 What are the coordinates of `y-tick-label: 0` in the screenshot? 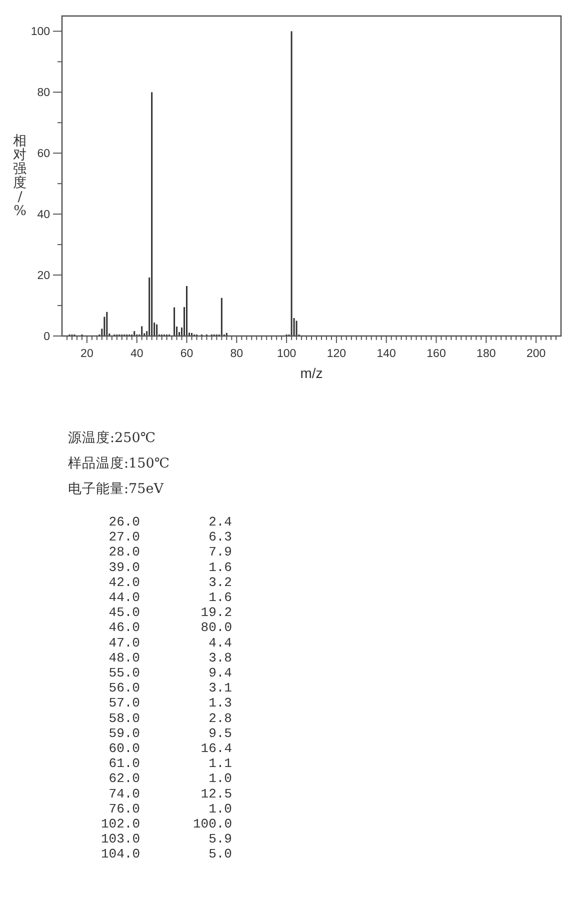 It's located at (47, 337).